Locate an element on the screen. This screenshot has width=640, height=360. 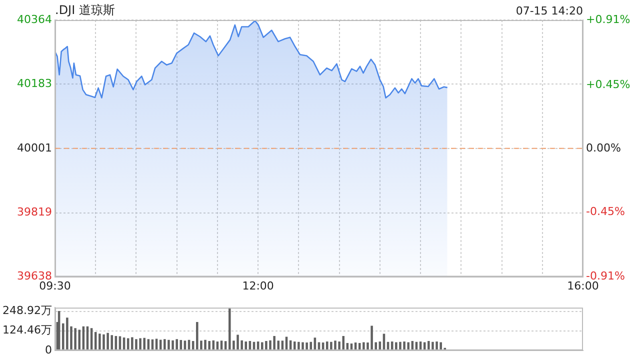
y-tick-label: 248.92万 is located at coordinates (27, 311).